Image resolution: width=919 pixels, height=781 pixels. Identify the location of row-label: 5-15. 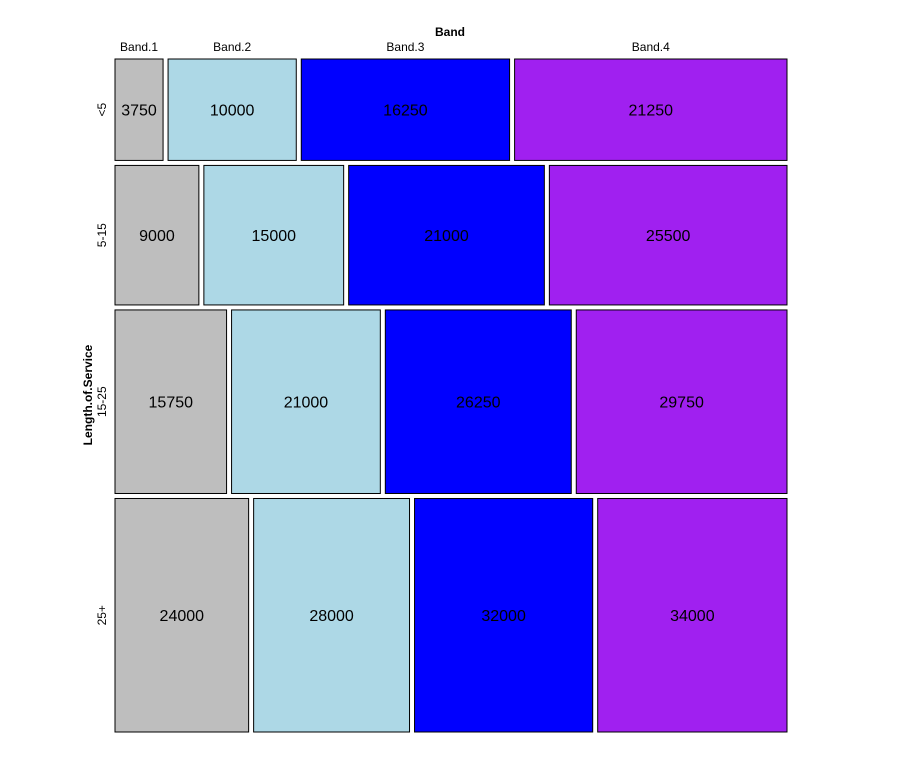
(102, 235).